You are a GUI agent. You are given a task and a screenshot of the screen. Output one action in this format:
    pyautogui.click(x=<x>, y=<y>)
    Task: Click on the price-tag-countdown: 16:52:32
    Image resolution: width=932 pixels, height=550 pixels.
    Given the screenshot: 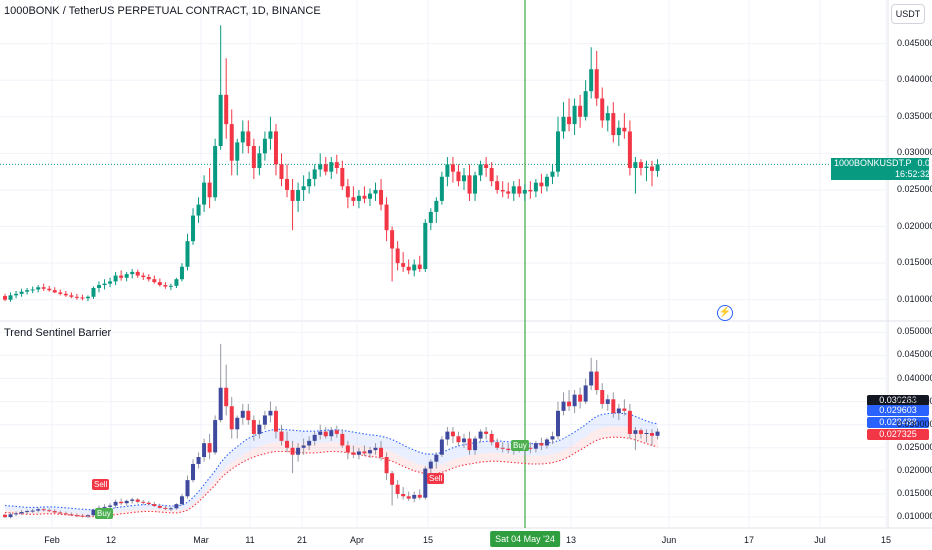 What is the action you would take?
    pyautogui.click(x=880, y=175)
    